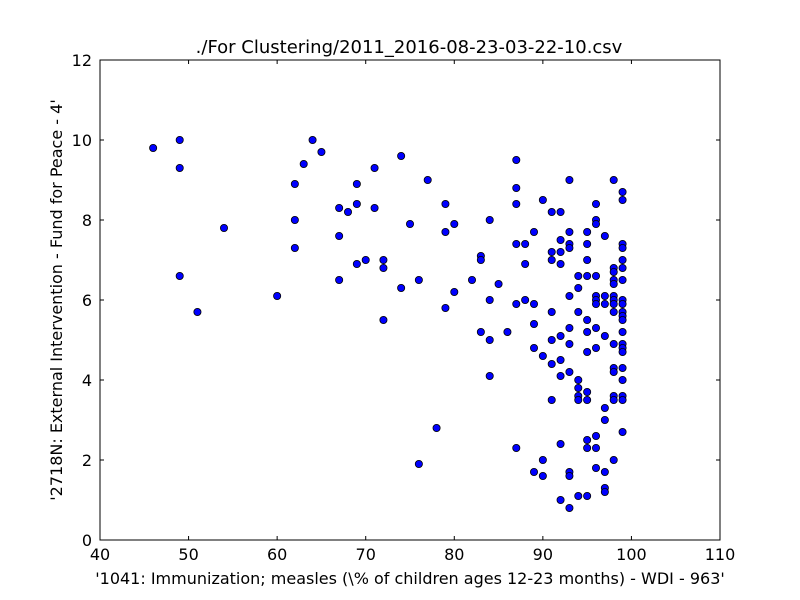  What do you see at coordinates (82, 140) in the screenshot?
I see `y-tick-label: 10` at bounding box center [82, 140].